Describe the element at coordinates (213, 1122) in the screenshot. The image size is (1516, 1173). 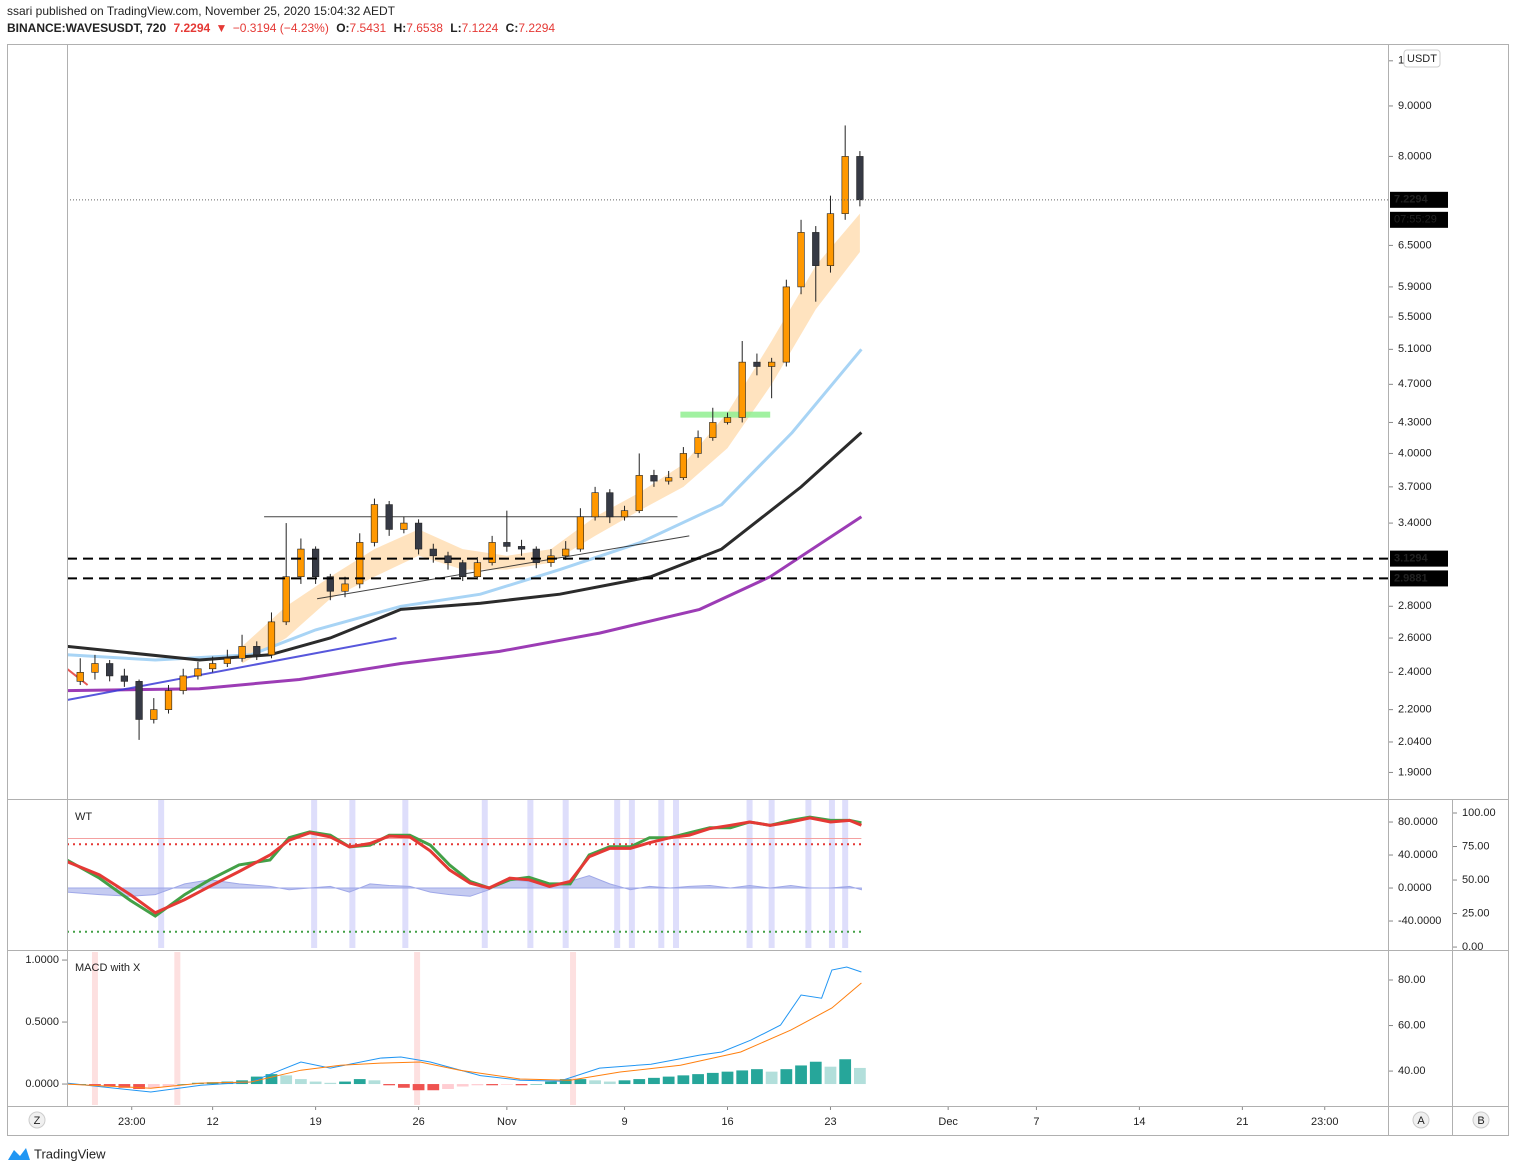
I see `x-tick-label: 12` at that location.